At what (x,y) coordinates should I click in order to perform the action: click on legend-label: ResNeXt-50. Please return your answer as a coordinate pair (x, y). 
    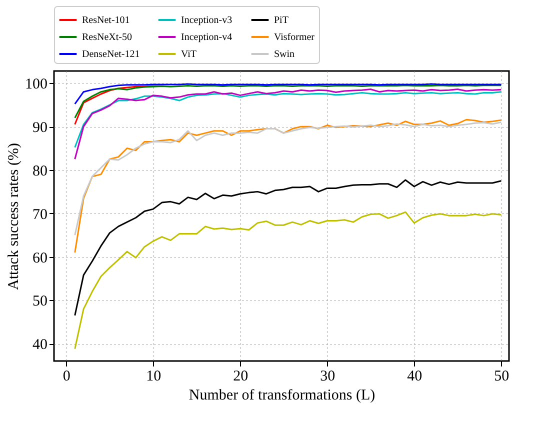
    Looking at the image, I should click on (107, 37).